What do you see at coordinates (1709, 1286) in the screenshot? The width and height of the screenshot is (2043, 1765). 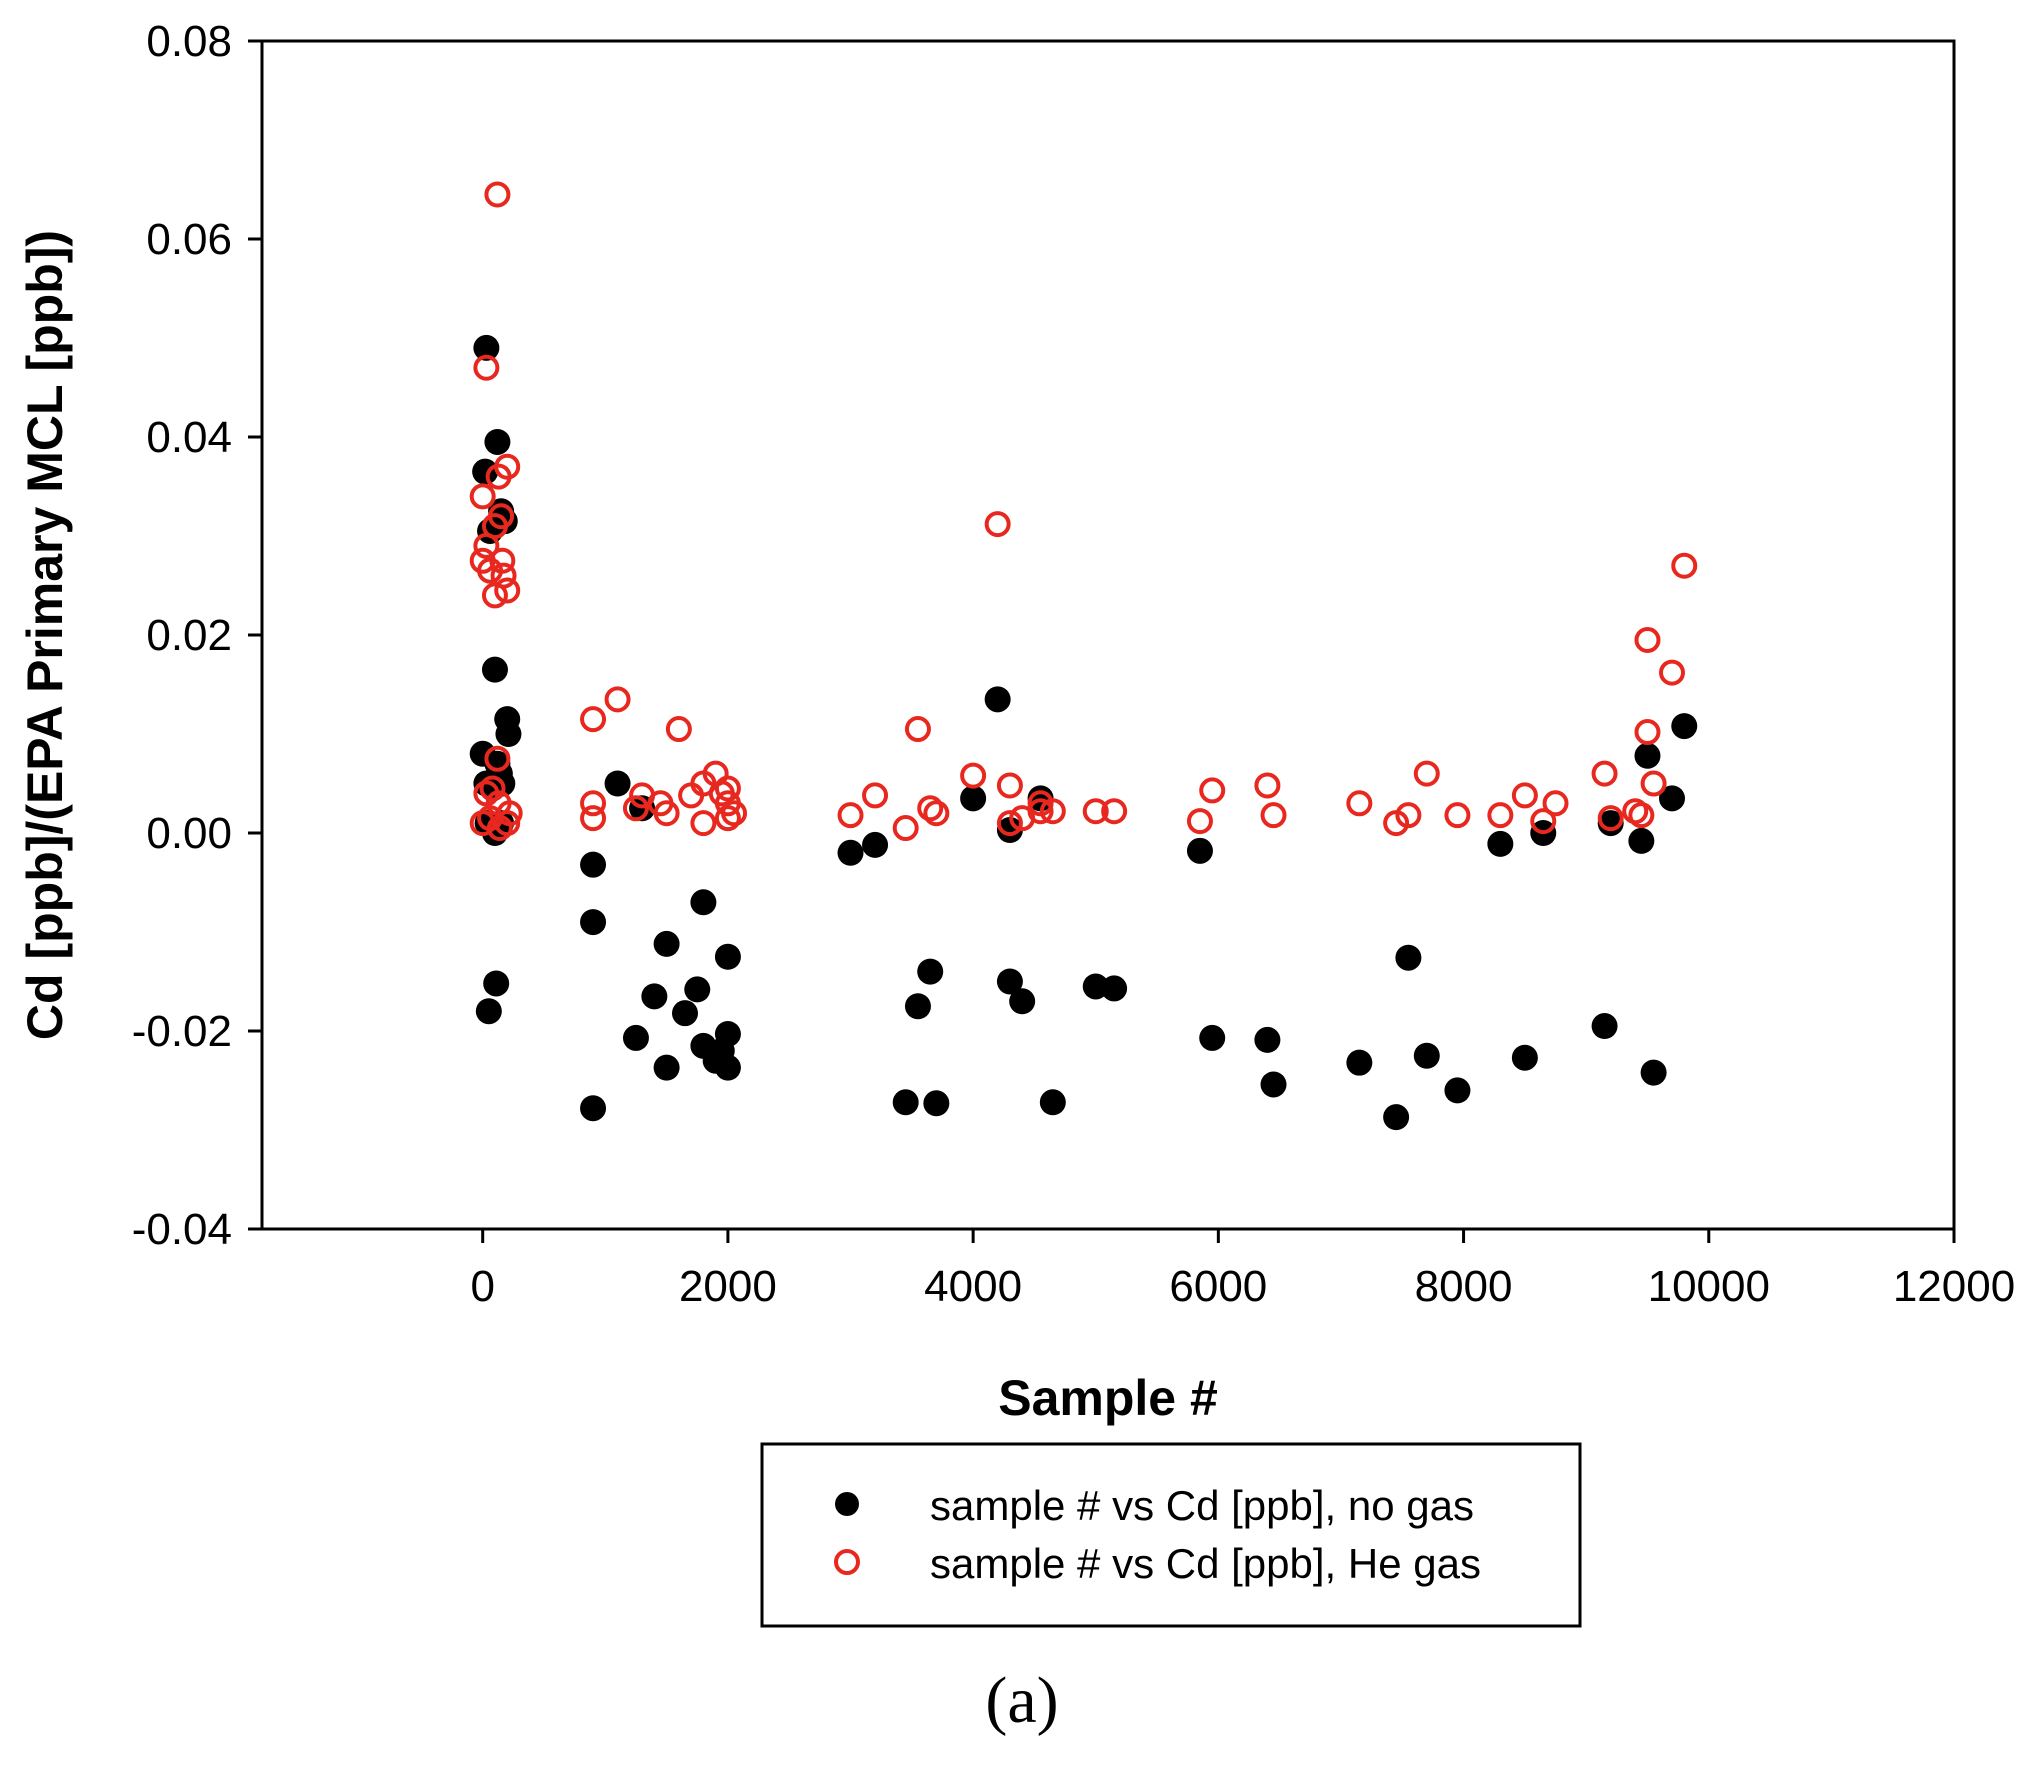 I see `x-tick-label: 10000` at bounding box center [1709, 1286].